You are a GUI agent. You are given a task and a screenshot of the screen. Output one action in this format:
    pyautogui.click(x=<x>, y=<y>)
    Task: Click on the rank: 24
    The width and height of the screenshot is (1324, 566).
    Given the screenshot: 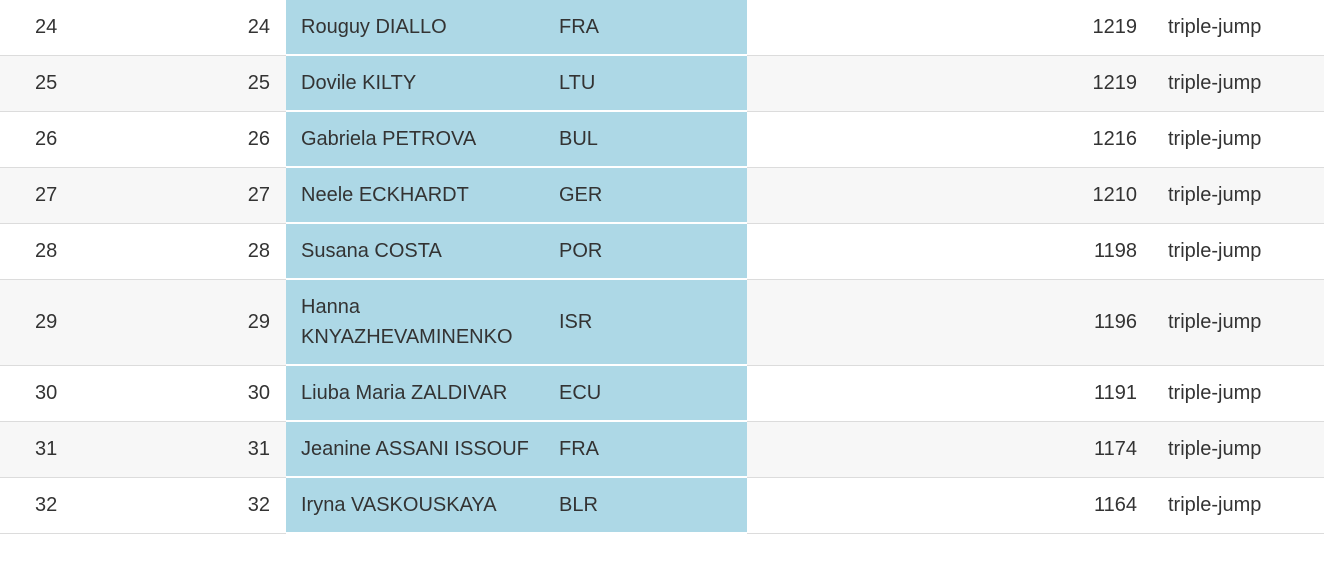 What is the action you would take?
    pyautogui.click(x=218, y=28)
    